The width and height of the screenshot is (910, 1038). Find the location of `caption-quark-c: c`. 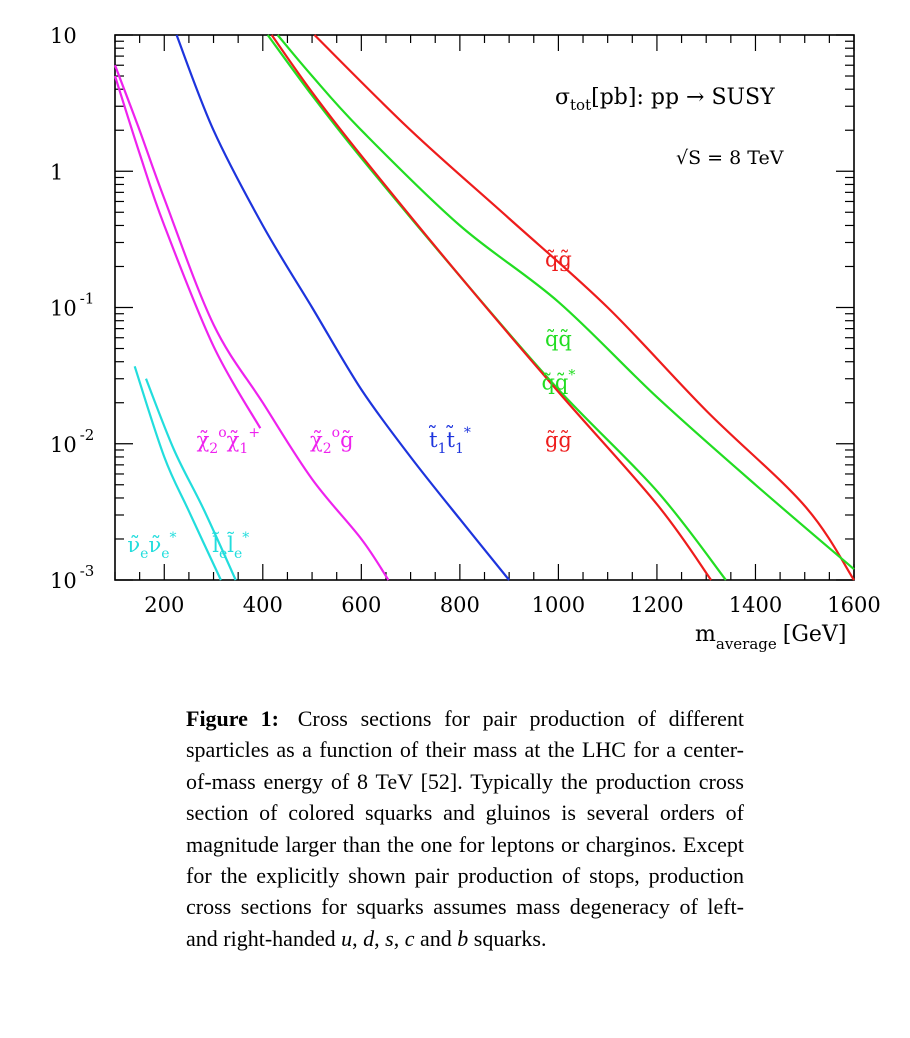

caption-quark-c: c is located at coordinates (409, 938).